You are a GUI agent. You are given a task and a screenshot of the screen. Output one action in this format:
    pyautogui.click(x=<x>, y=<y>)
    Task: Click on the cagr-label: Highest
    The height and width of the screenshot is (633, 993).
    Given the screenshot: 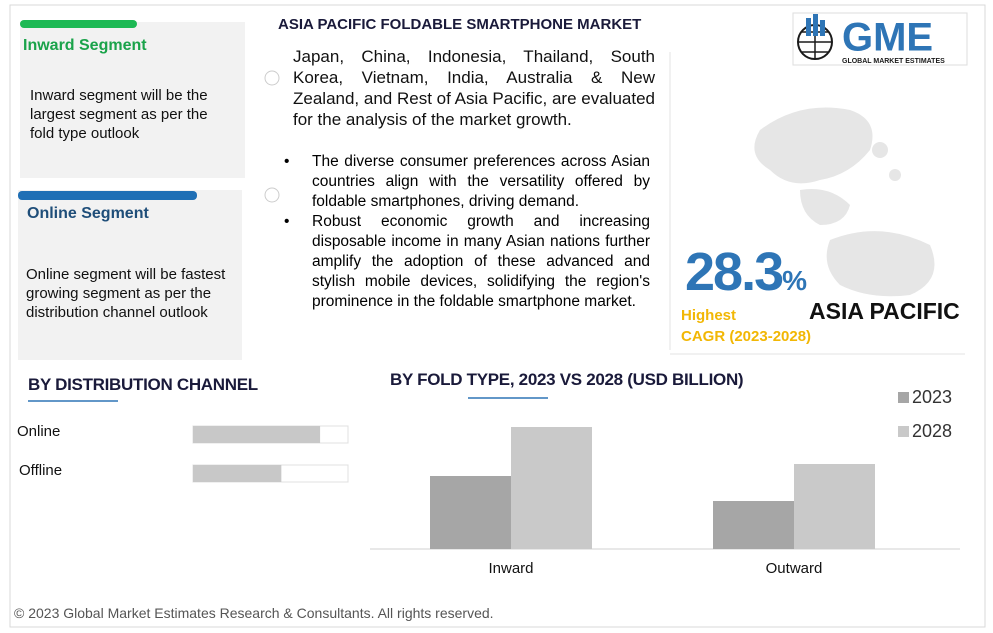 What is the action you would take?
    pyautogui.click(x=709, y=315)
    